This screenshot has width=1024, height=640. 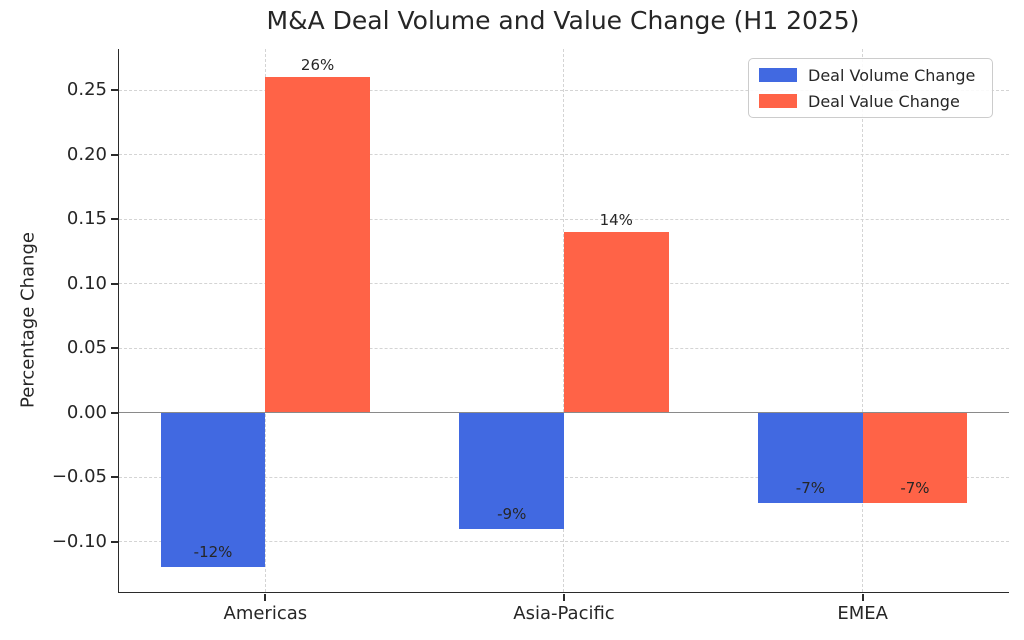 I want to click on y-tick-label: 0.05, so click(x=86, y=348).